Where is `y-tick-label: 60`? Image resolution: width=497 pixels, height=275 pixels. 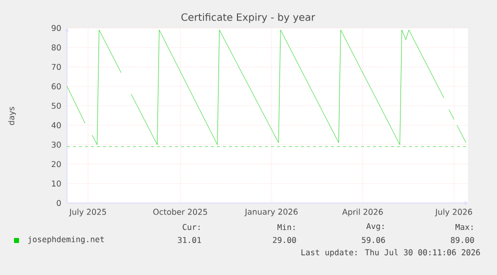 y-tick-label: 60 is located at coordinates (56, 86).